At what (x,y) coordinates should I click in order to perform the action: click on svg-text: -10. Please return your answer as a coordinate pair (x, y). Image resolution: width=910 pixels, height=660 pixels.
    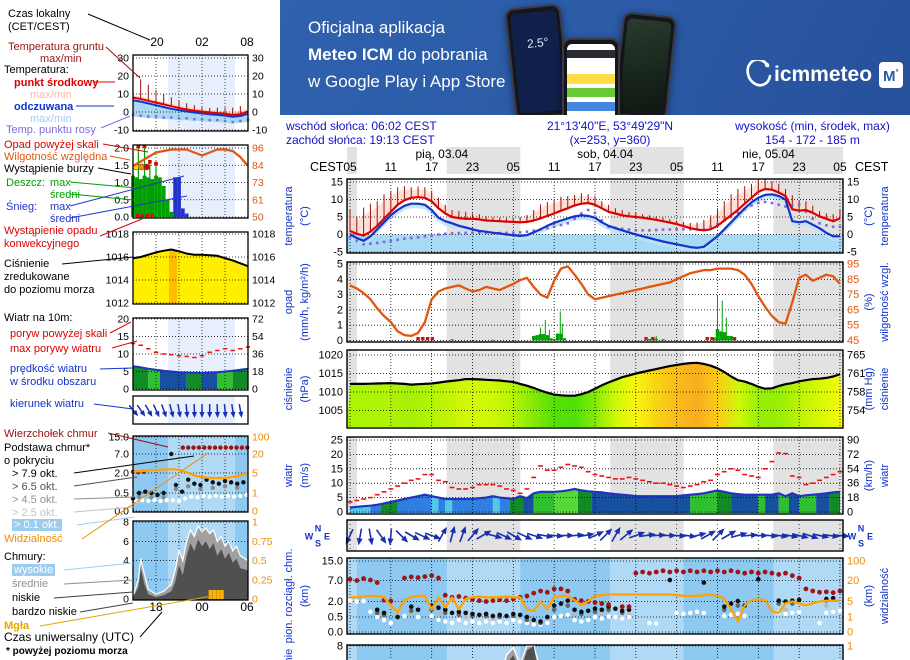
    Looking at the image, I should click on (259, 131).